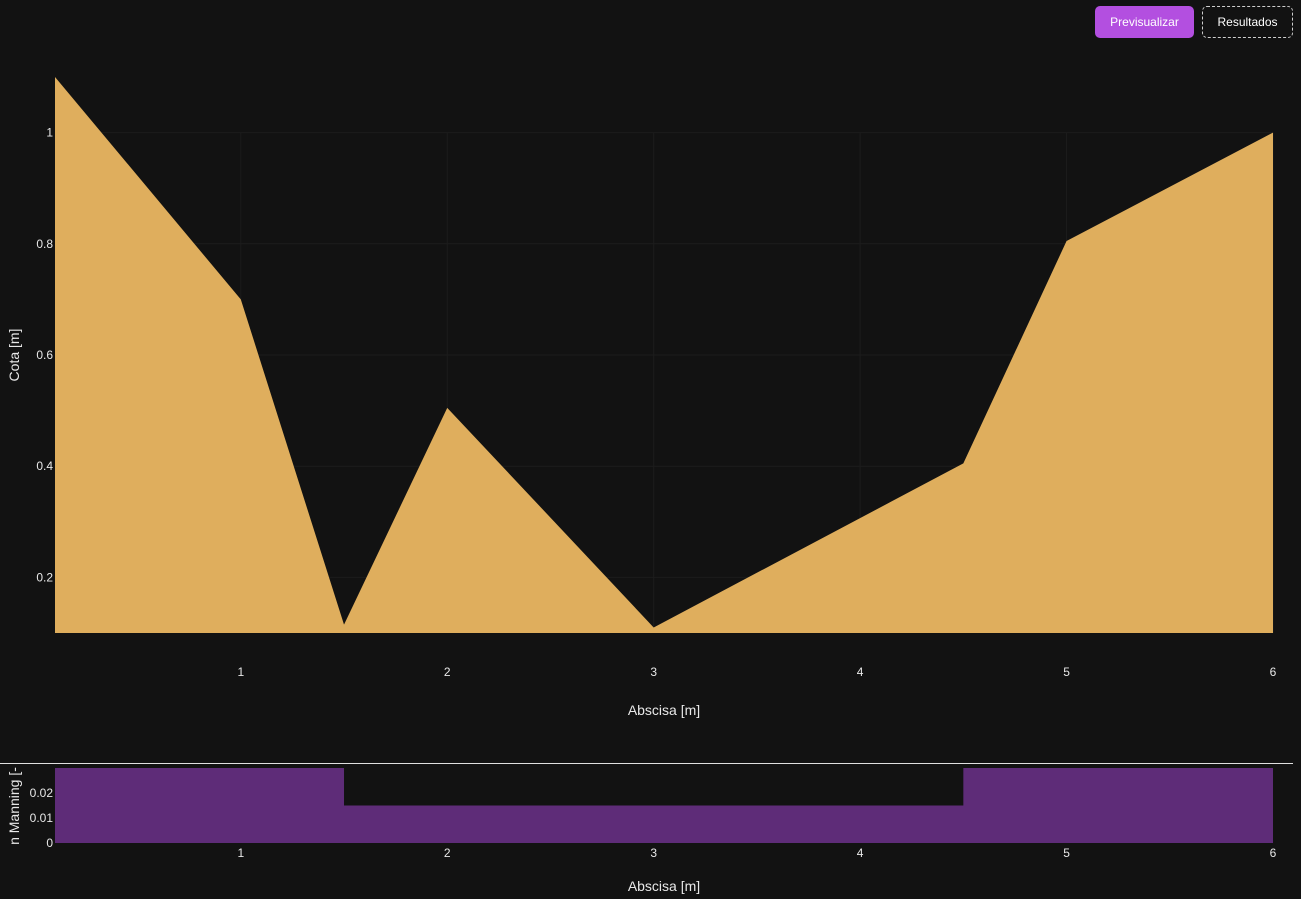 Image resolution: width=1301 pixels, height=899 pixels. Describe the element at coordinates (1273, 672) in the screenshot. I see `elevation-x-tick-label: 6` at that location.